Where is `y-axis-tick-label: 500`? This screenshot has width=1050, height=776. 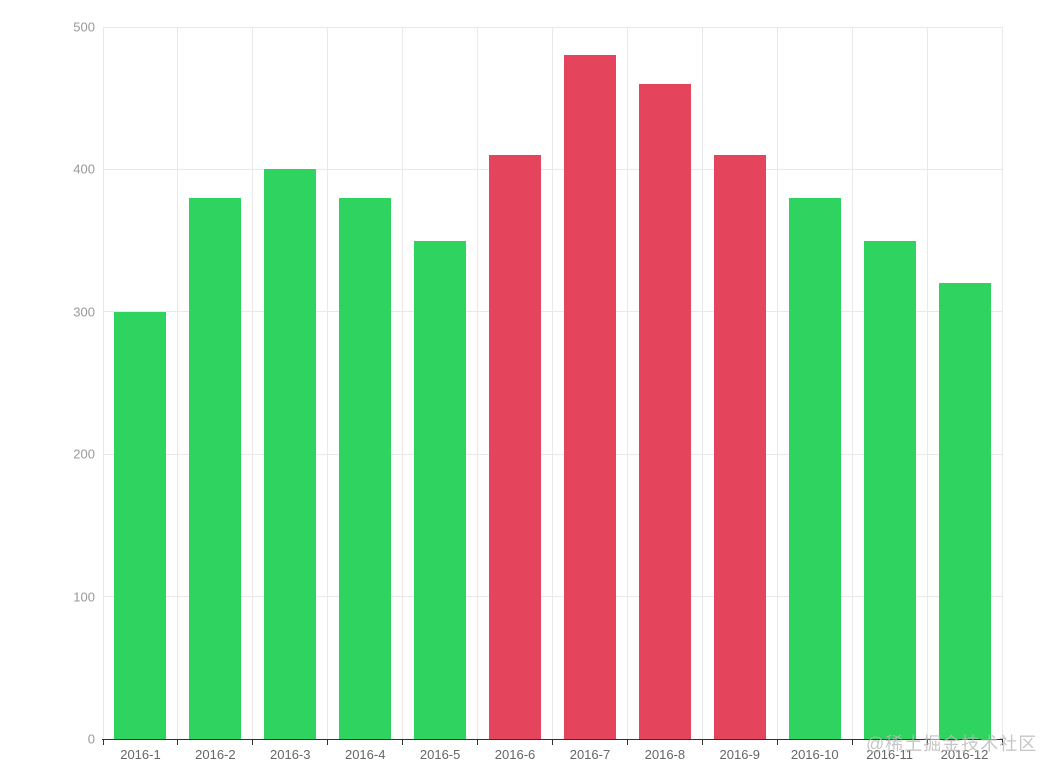 y-axis-tick-label: 500 is located at coordinates (84, 27).